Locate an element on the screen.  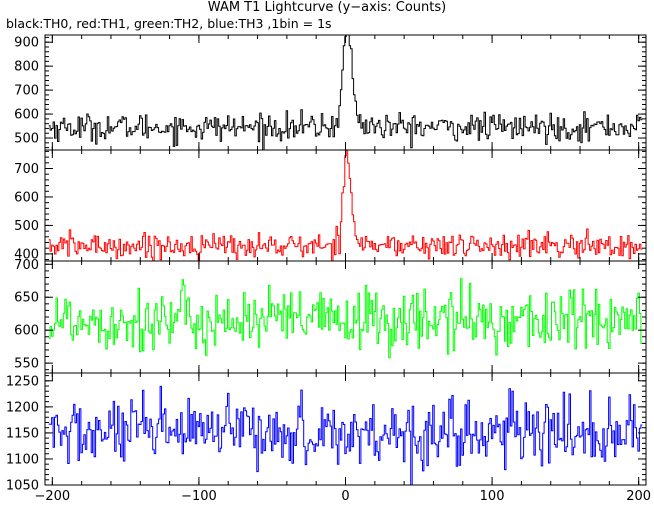
x-tick-label: 200 is located at coordinates (638, 496).